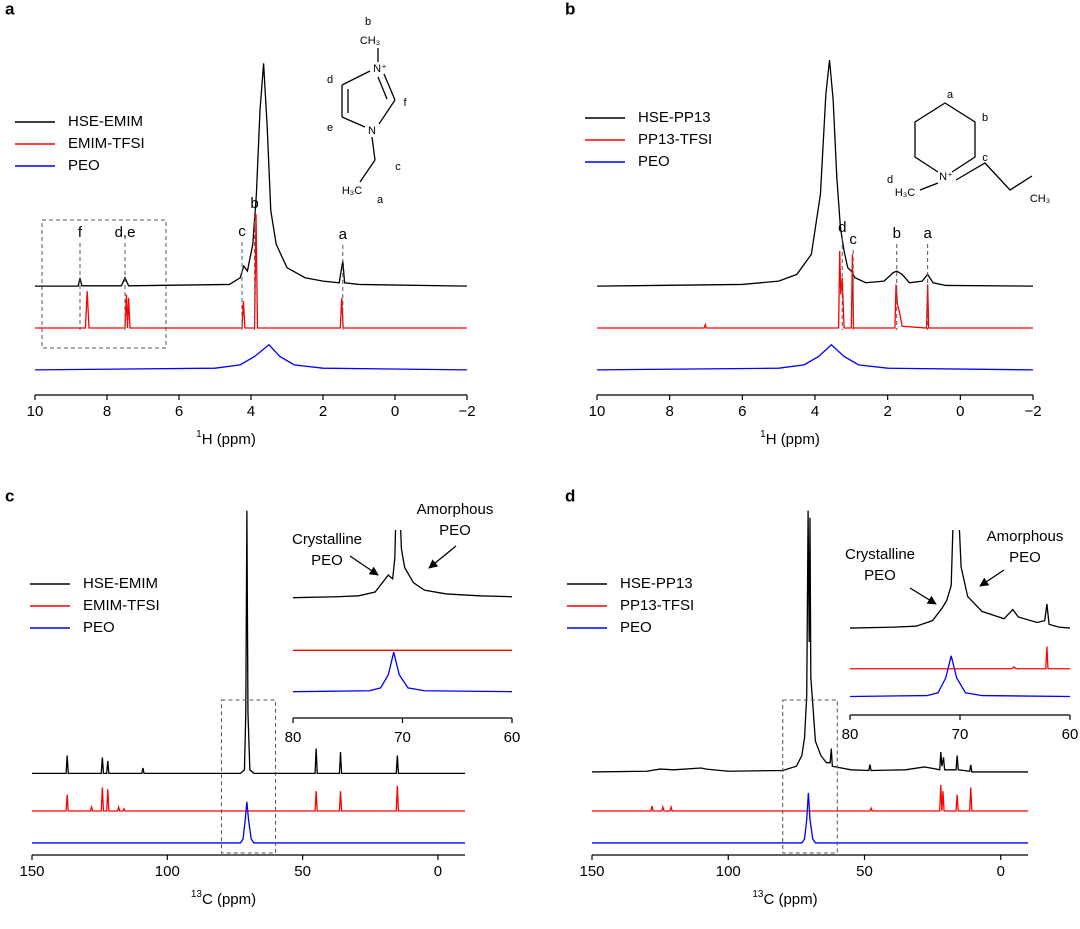  What do you see at coordinates (973, 146) in the screenshot?
I see `pp13-structure` at bounding box center [973, 146].